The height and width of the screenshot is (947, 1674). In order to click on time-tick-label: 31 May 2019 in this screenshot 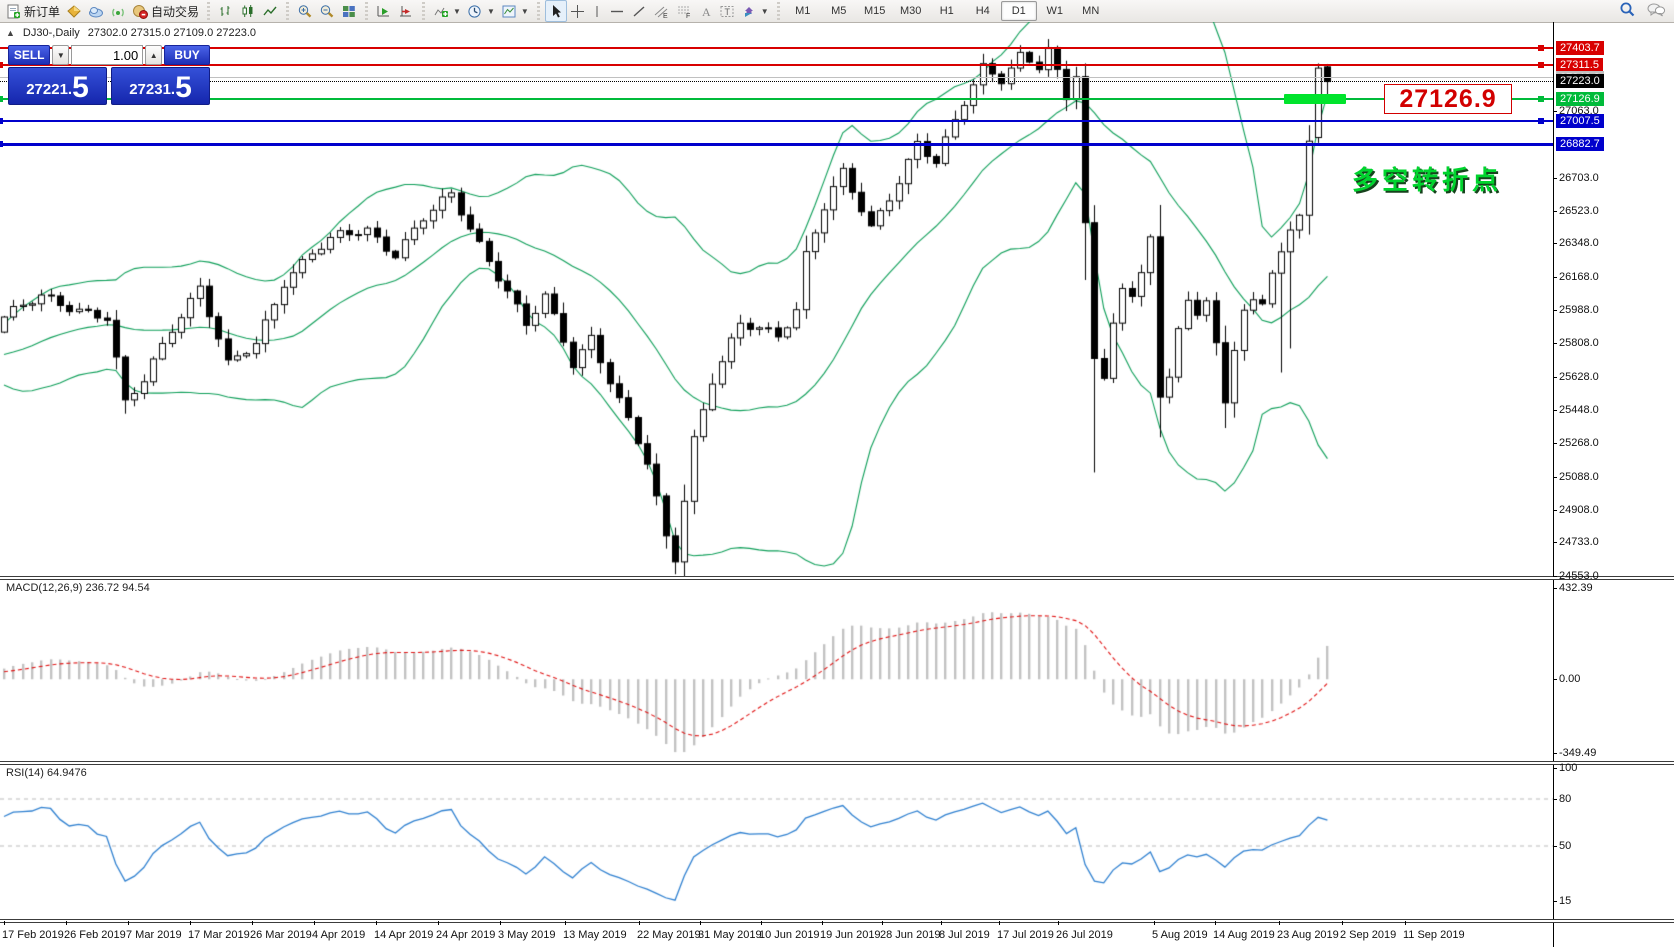, I will do `click(730, 935)`.